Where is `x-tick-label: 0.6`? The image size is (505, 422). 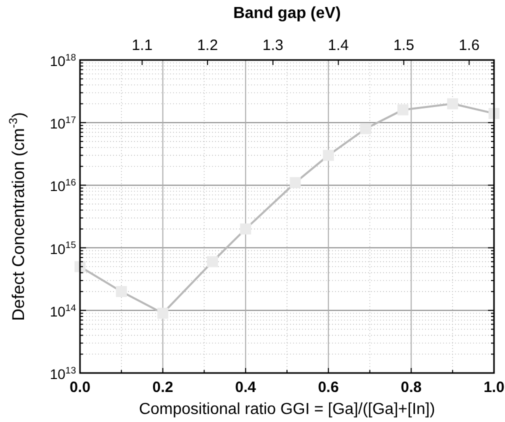
x-tick-label: 0.6 is located at coordinates (328, 387).